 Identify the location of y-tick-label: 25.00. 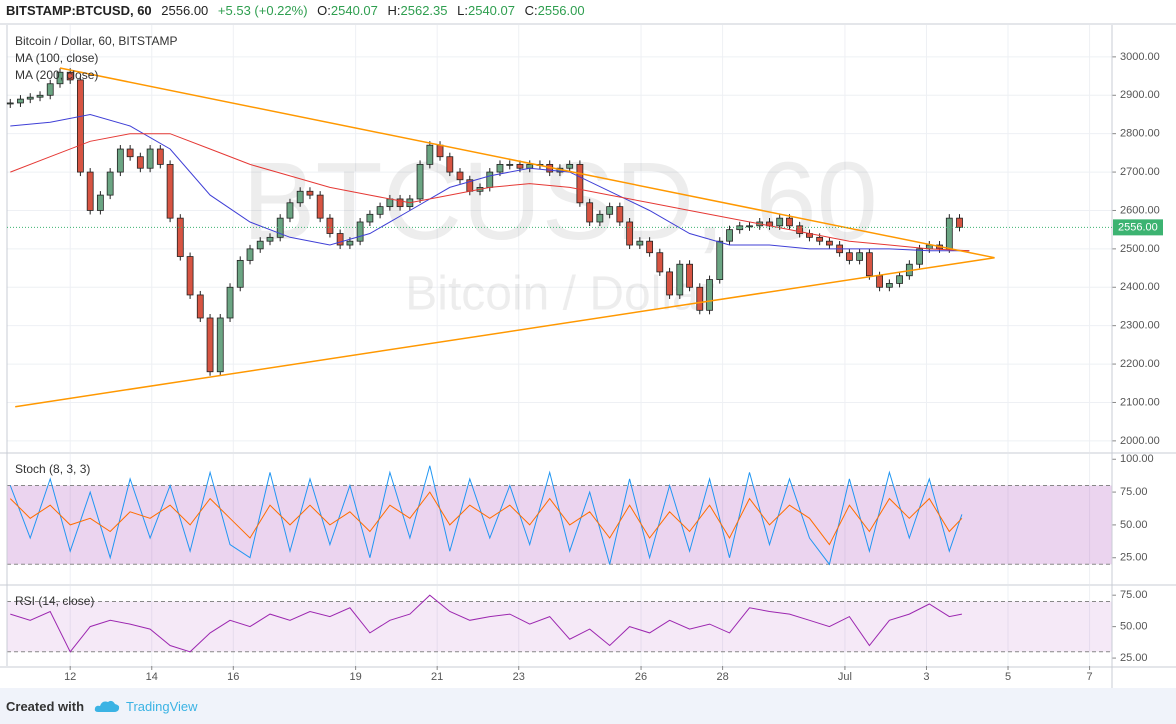
(1134, 558).